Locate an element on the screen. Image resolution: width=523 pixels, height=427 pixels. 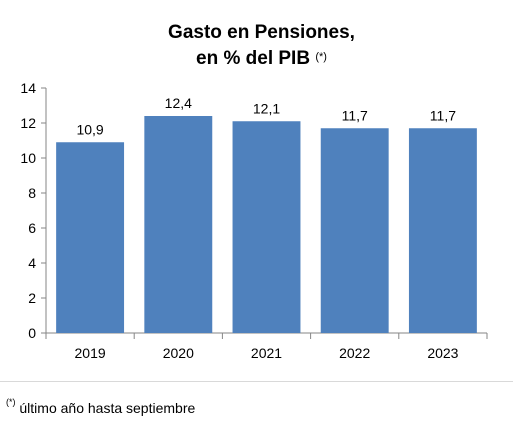
footnote: (*) último año hasta septiembre is located at coordinates (101, 406).